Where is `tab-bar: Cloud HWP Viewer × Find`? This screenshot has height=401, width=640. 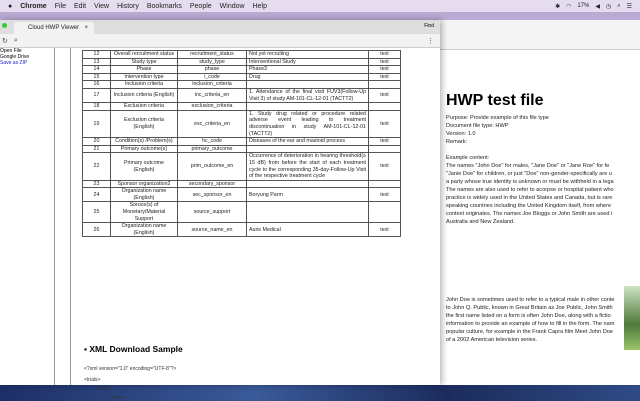
tab-bar: Cloud HWP Viewer × Find is located at coordinates (220, 27).